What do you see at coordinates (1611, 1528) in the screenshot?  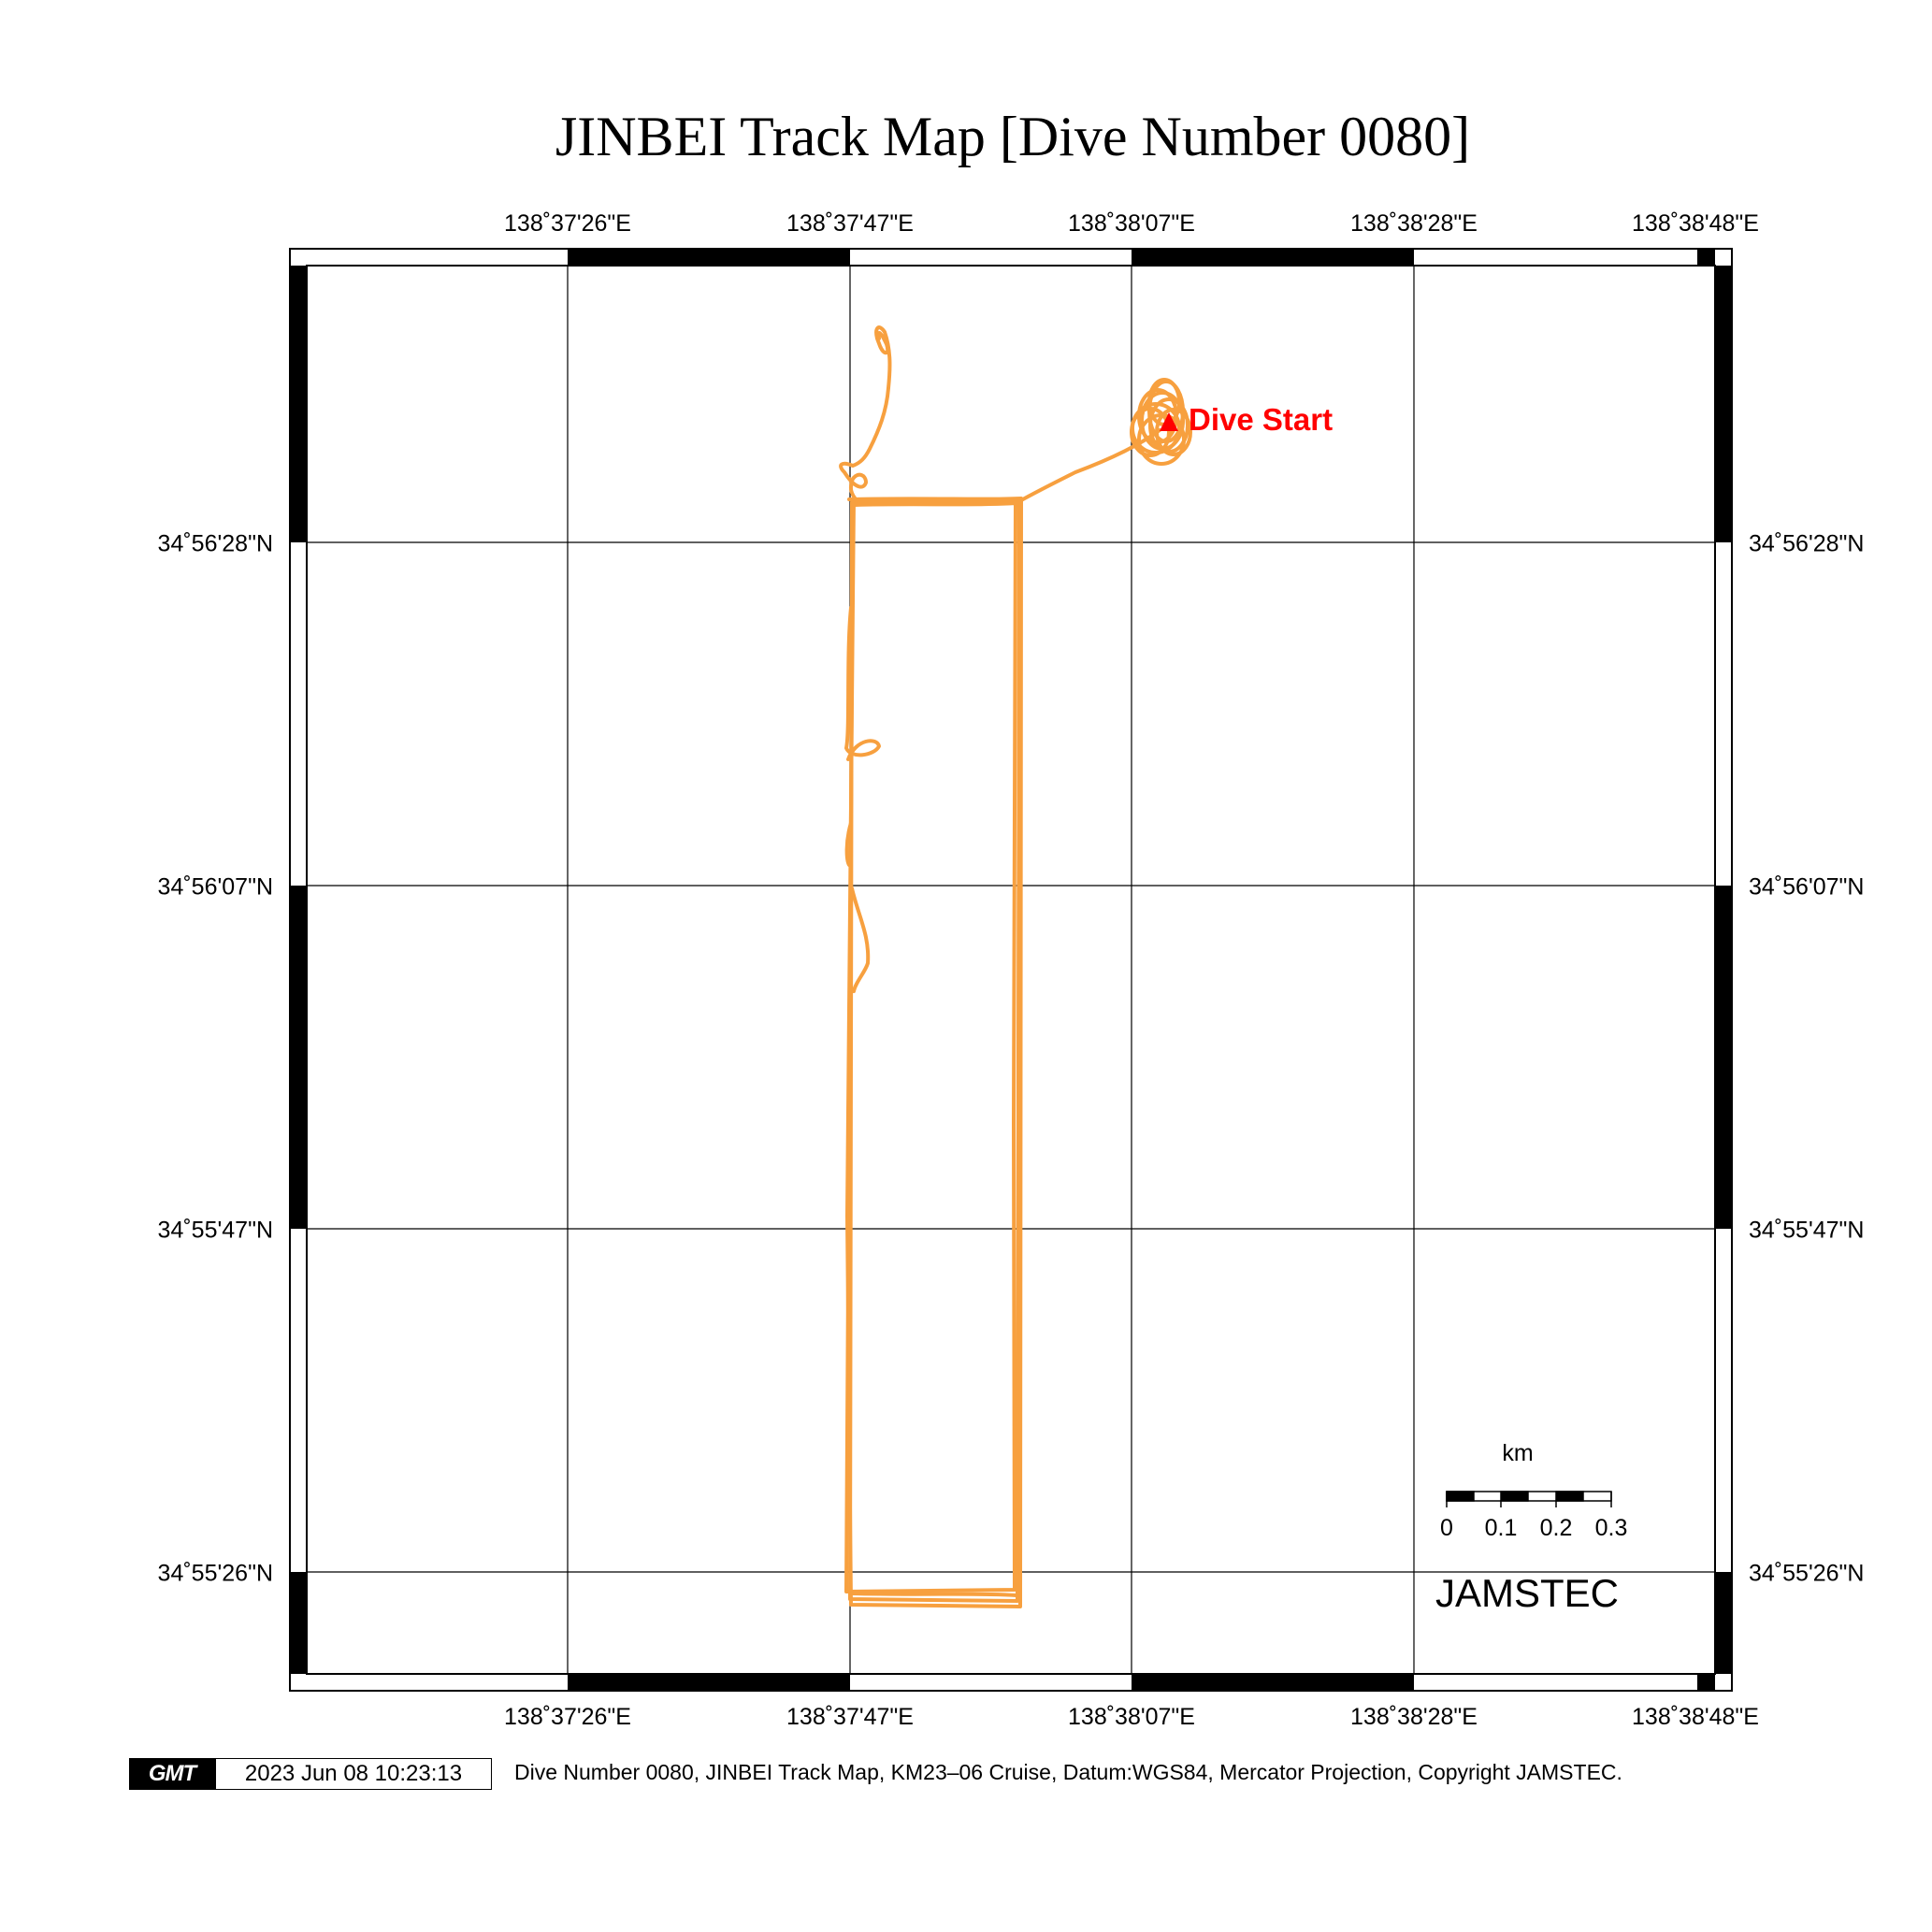 I see `scale-tick-label: 0.3` at bounding box center [1611, 1528].